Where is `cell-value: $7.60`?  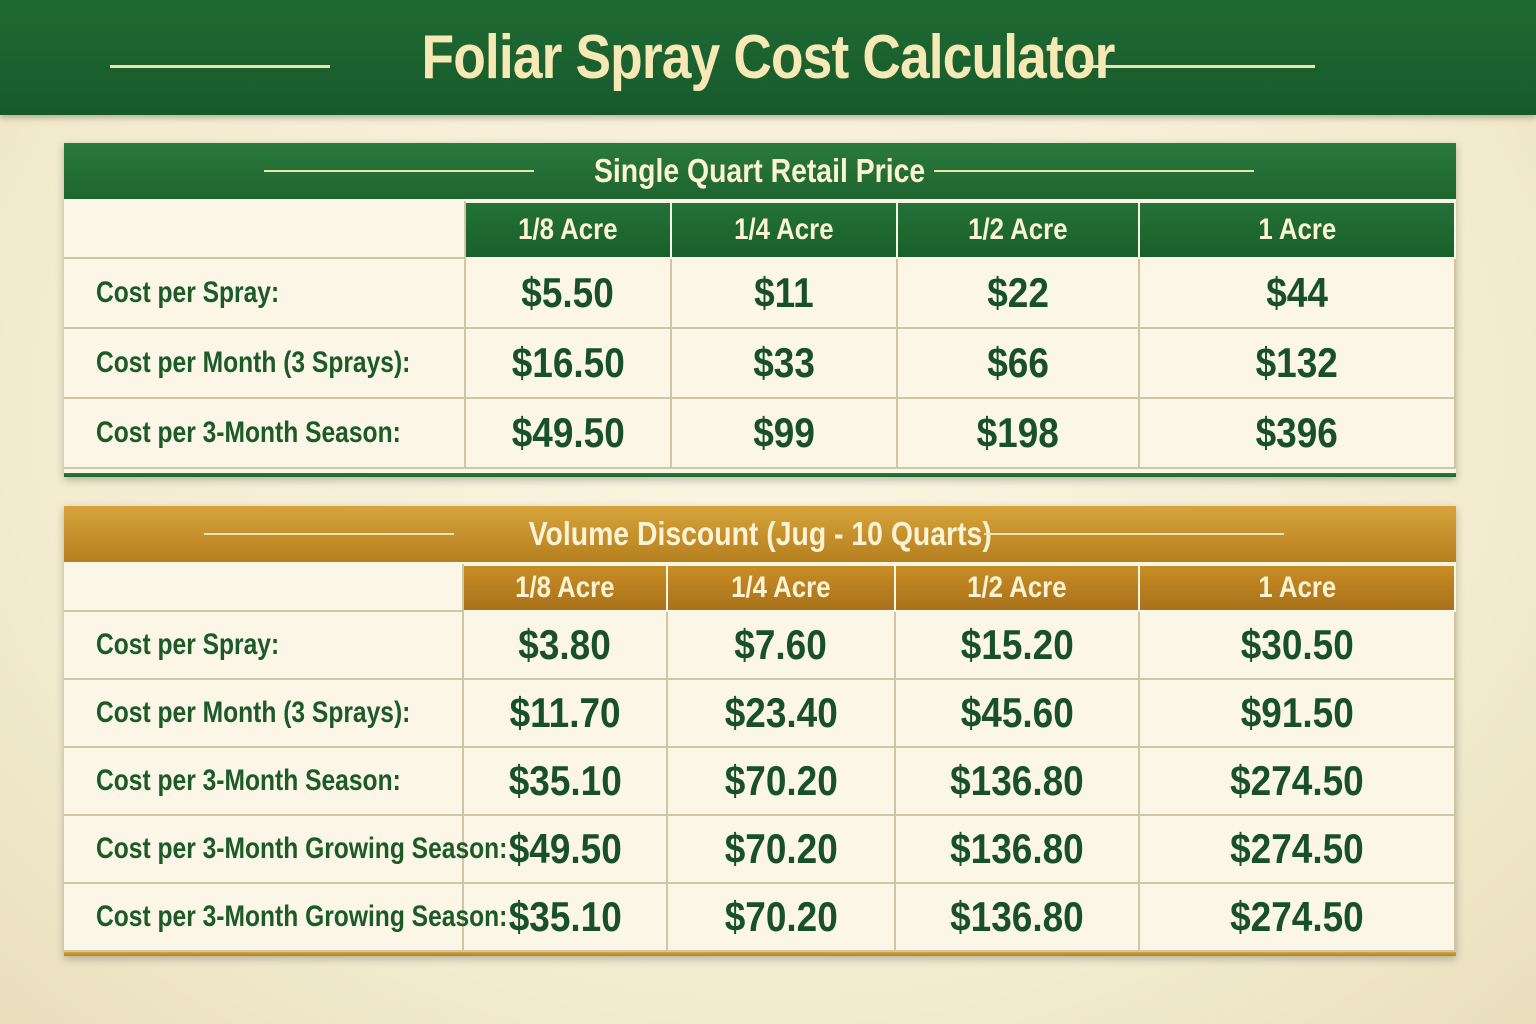
cell-value: $7.60 is located at coordinates (781, 644).